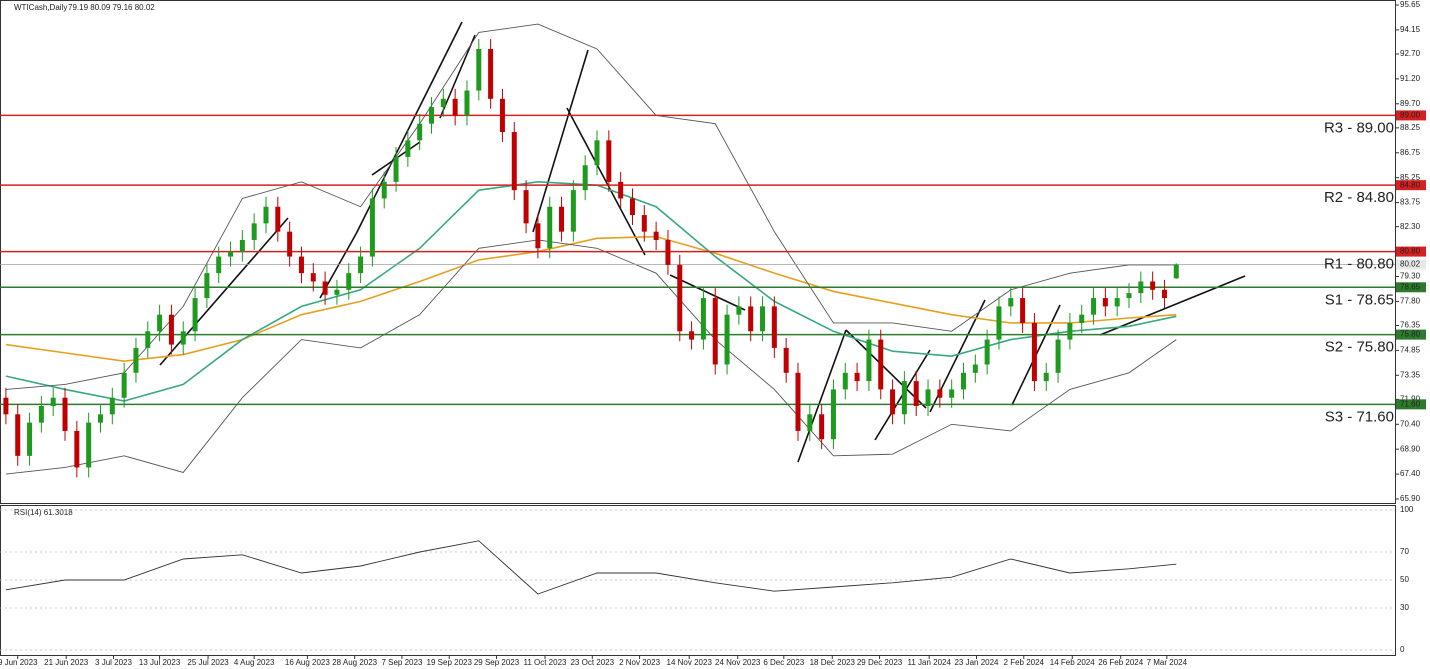 This screenshot has width=1430, height=669. Describe the element at coordinates (1410, 498) in the screenshot. I see `y-tick-label: 65.90` at that location.